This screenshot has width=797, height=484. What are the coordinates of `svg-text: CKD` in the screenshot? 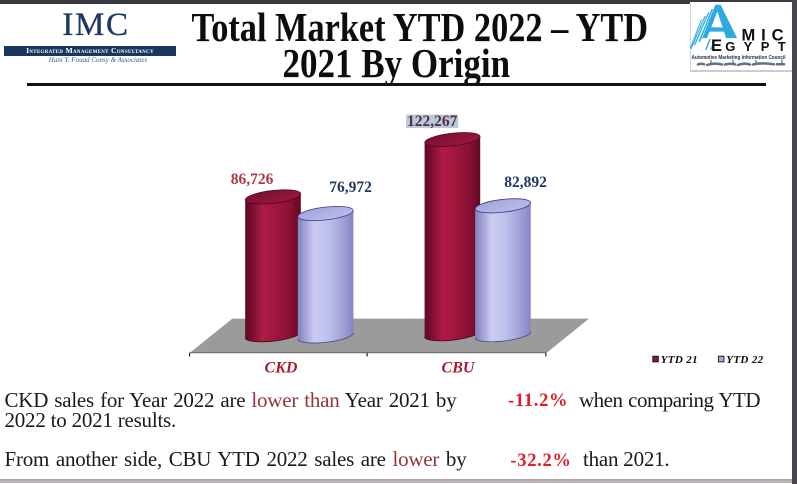 It's located at (281, 368).